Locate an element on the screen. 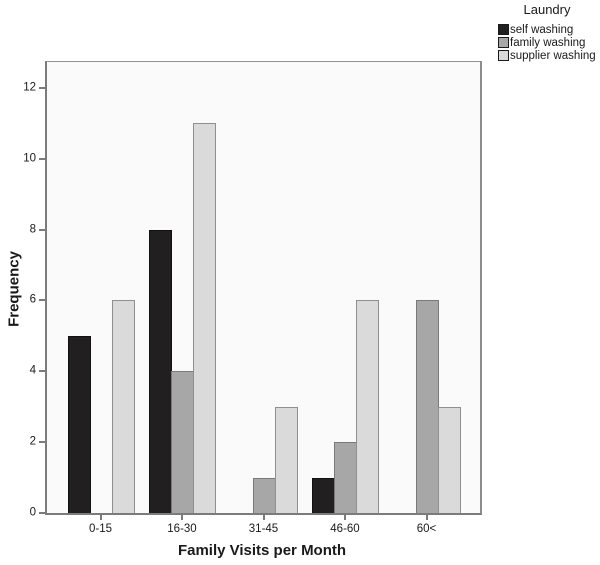 This screenshot has height=565, width=600. legend-item-supplier-washing: supplier washing is located at coordinates (549, 55).